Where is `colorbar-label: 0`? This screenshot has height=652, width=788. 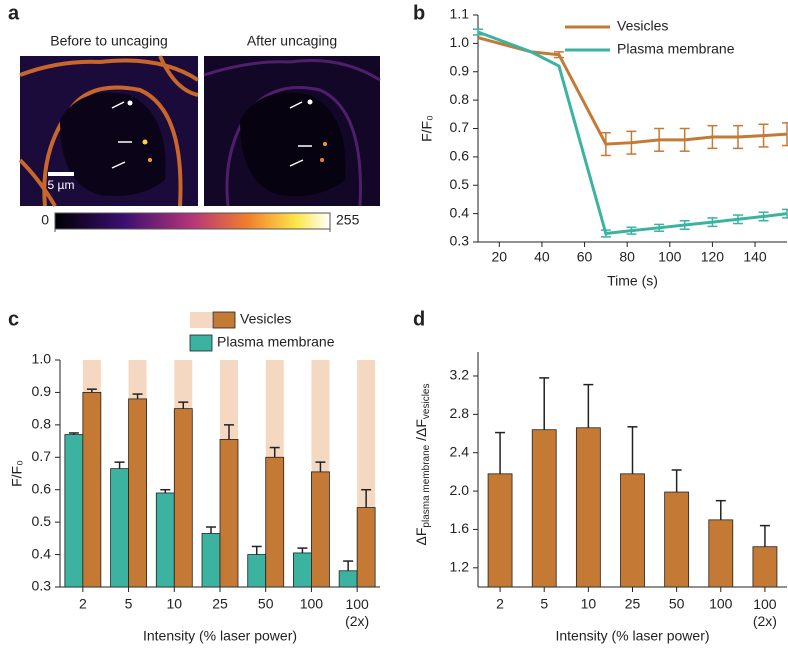
colorbar-label: 0 is located at coordinates (45, 220).